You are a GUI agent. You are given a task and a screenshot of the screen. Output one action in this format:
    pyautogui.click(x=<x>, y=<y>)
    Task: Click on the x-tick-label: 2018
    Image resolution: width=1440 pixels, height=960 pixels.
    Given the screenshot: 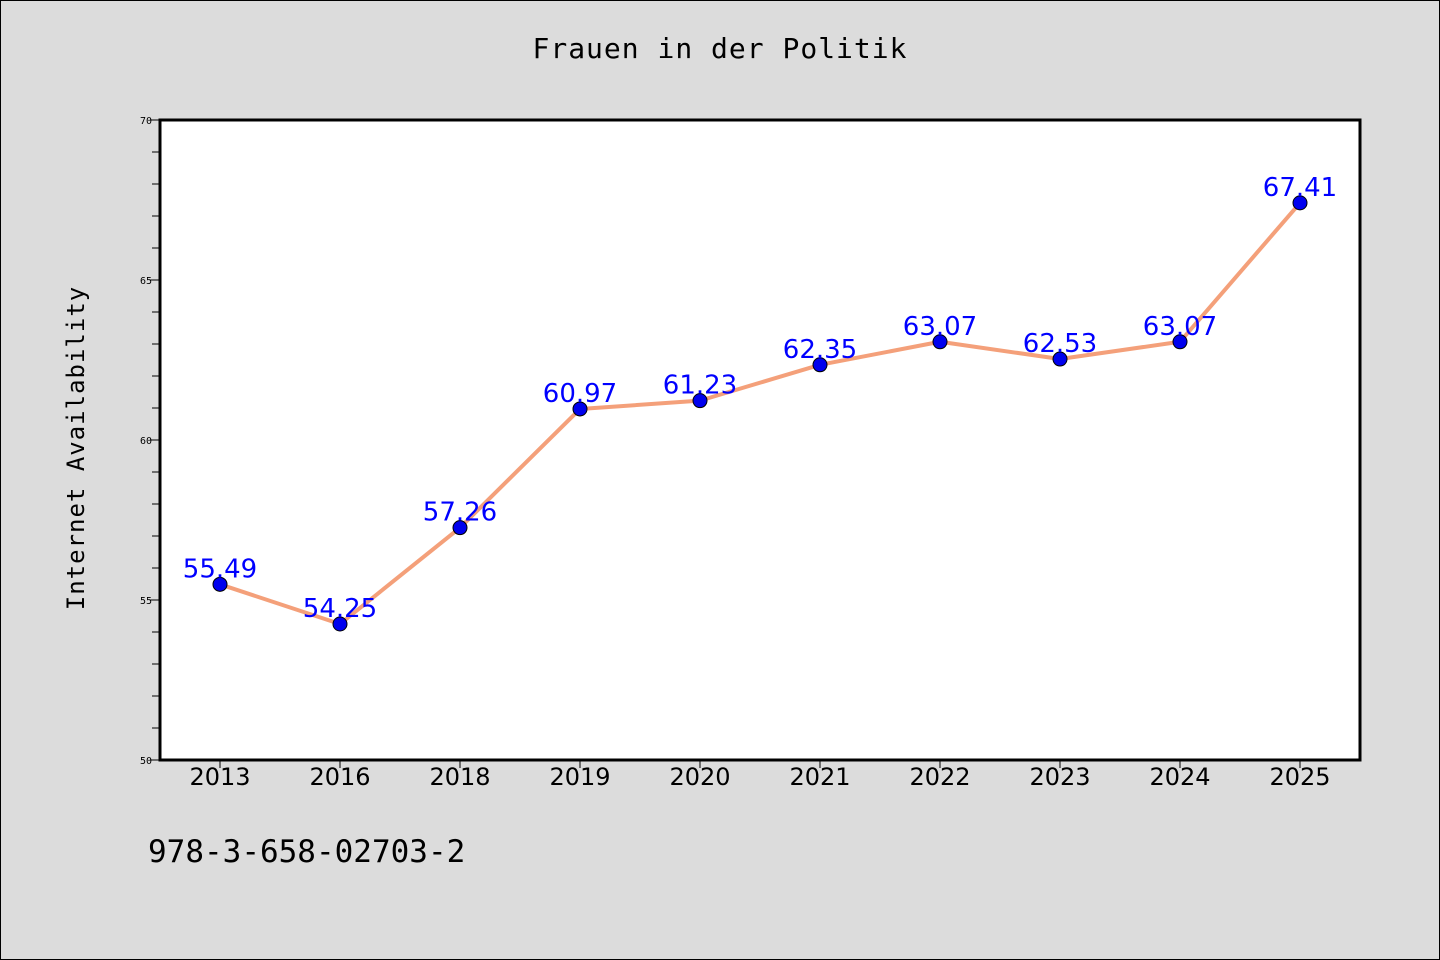 What is the action you would take?
    pyautogui.click(x=459, y=777)
    